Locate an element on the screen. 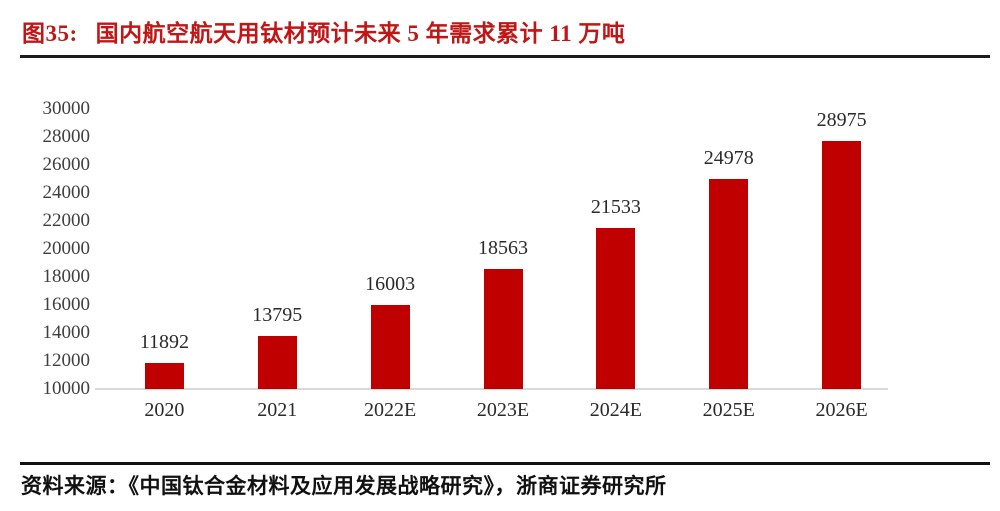 The width and height of the screenshot is (1000, 511). y-axis-tick-label: 14000 is located at coordinates (66, 332).